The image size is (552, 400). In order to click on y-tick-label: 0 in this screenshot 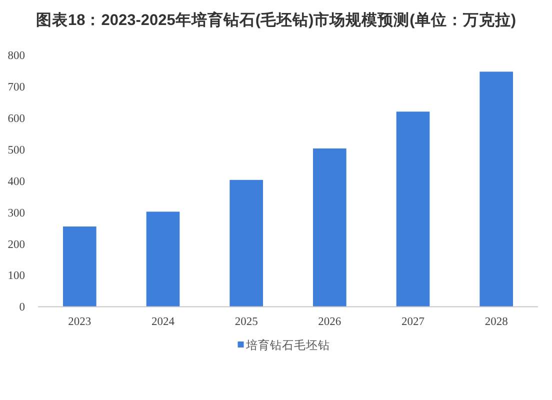, I will do `click(22, 308)`.